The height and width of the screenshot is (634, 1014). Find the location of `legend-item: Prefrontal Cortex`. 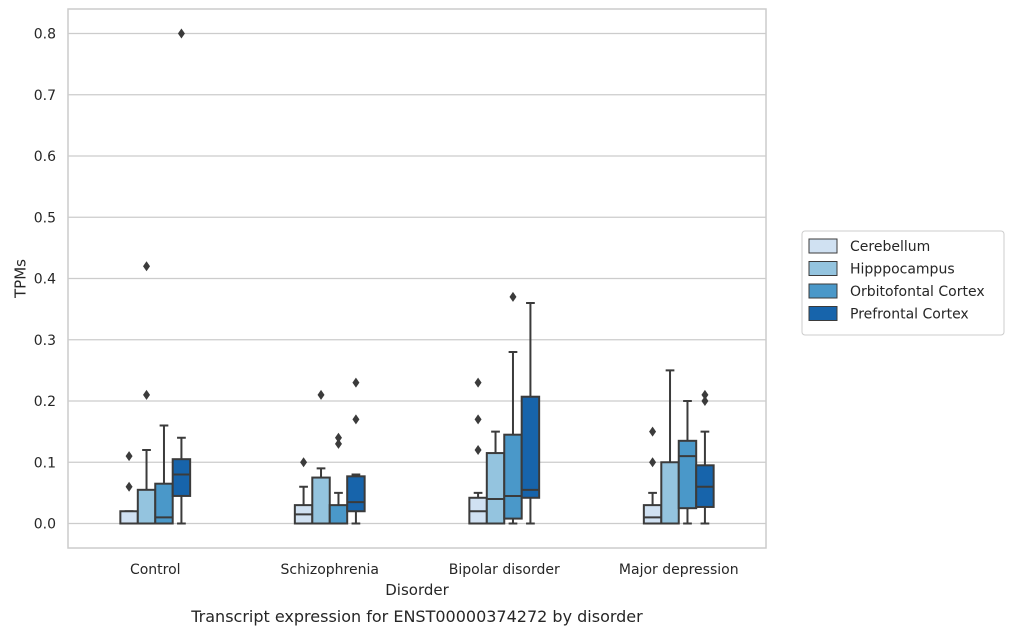

legend-item: Prefrontal Cortex is located at coordinates (888, 314).